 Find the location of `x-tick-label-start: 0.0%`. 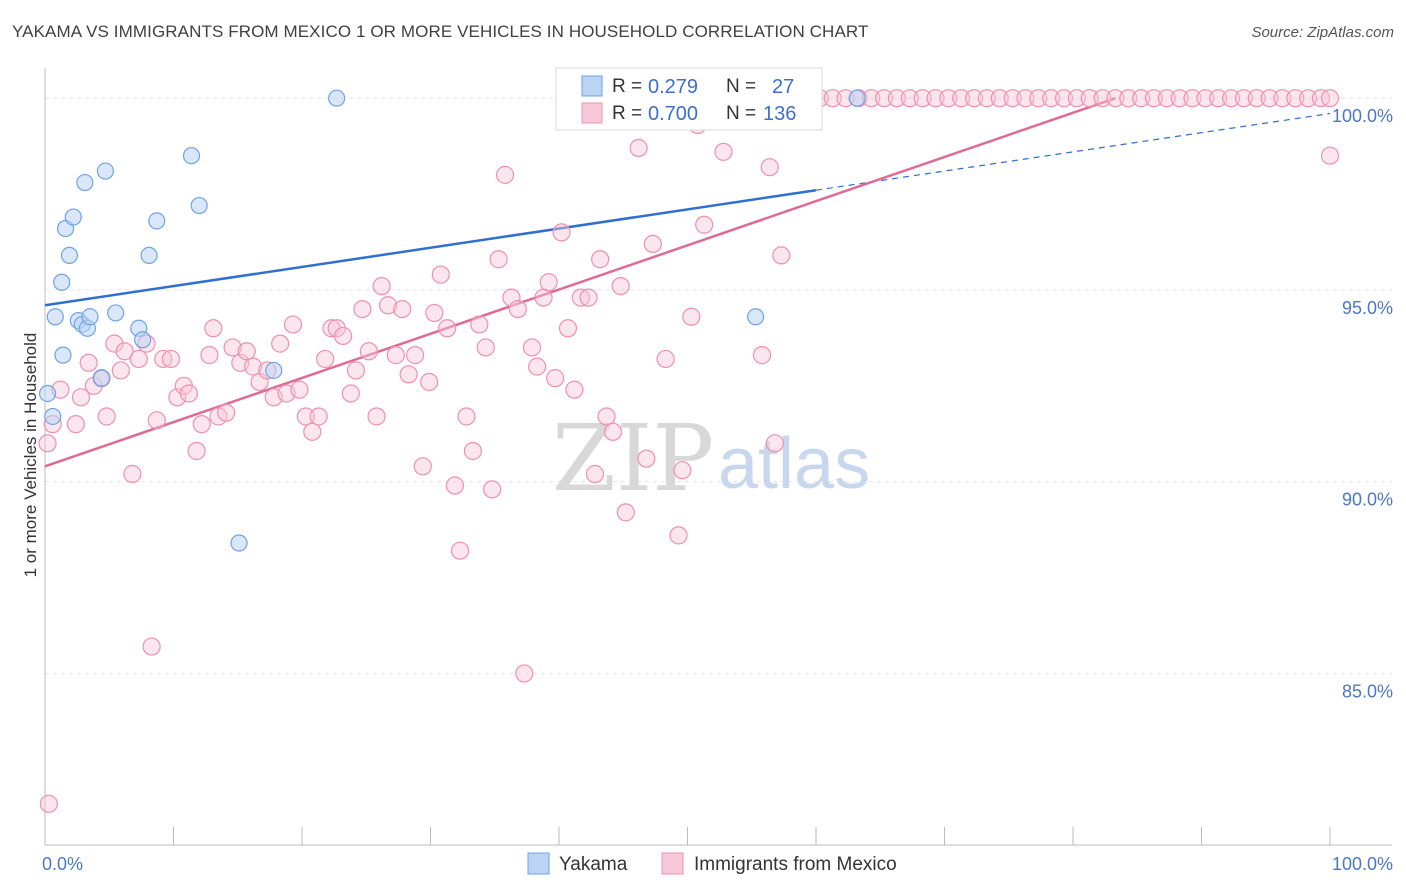

x-tick-label-start: 0.0% is located at coordinates (62, 864).